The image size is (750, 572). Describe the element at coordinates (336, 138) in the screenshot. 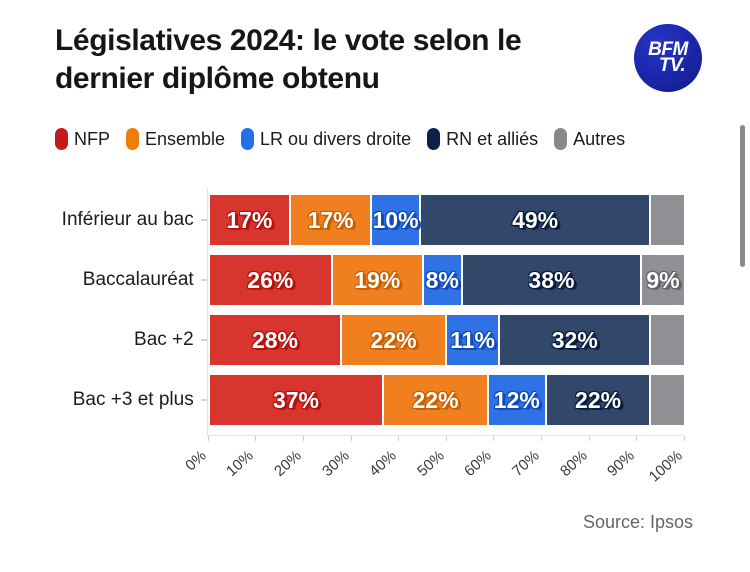

I see `legend-label: LR ou divers droite` at that location.